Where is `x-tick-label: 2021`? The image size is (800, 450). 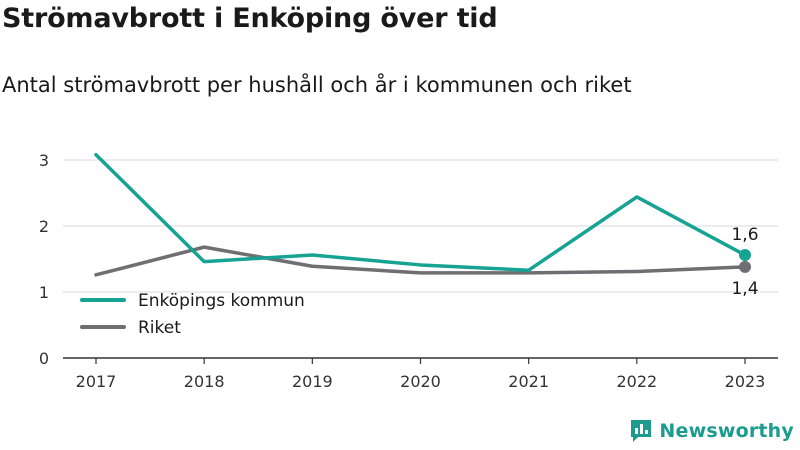 x-tick-label: 2021 is located at coordinates (528, 381).